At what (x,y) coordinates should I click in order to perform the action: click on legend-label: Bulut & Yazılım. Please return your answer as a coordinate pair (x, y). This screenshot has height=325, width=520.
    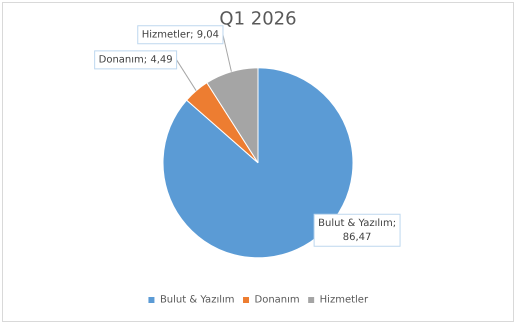
    Looking at the image, I should click on (197, 300).